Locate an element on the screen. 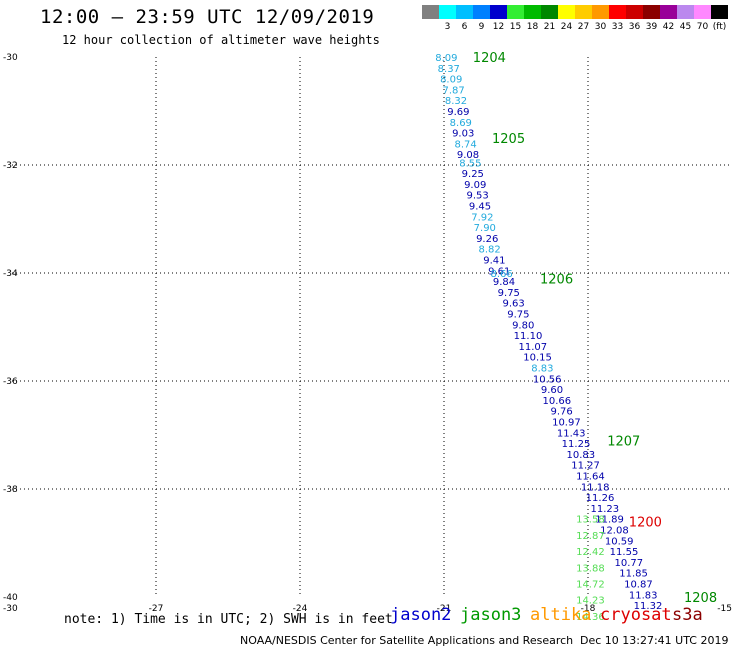  color-scale-label: 36 is located at coordinates (634, 27).